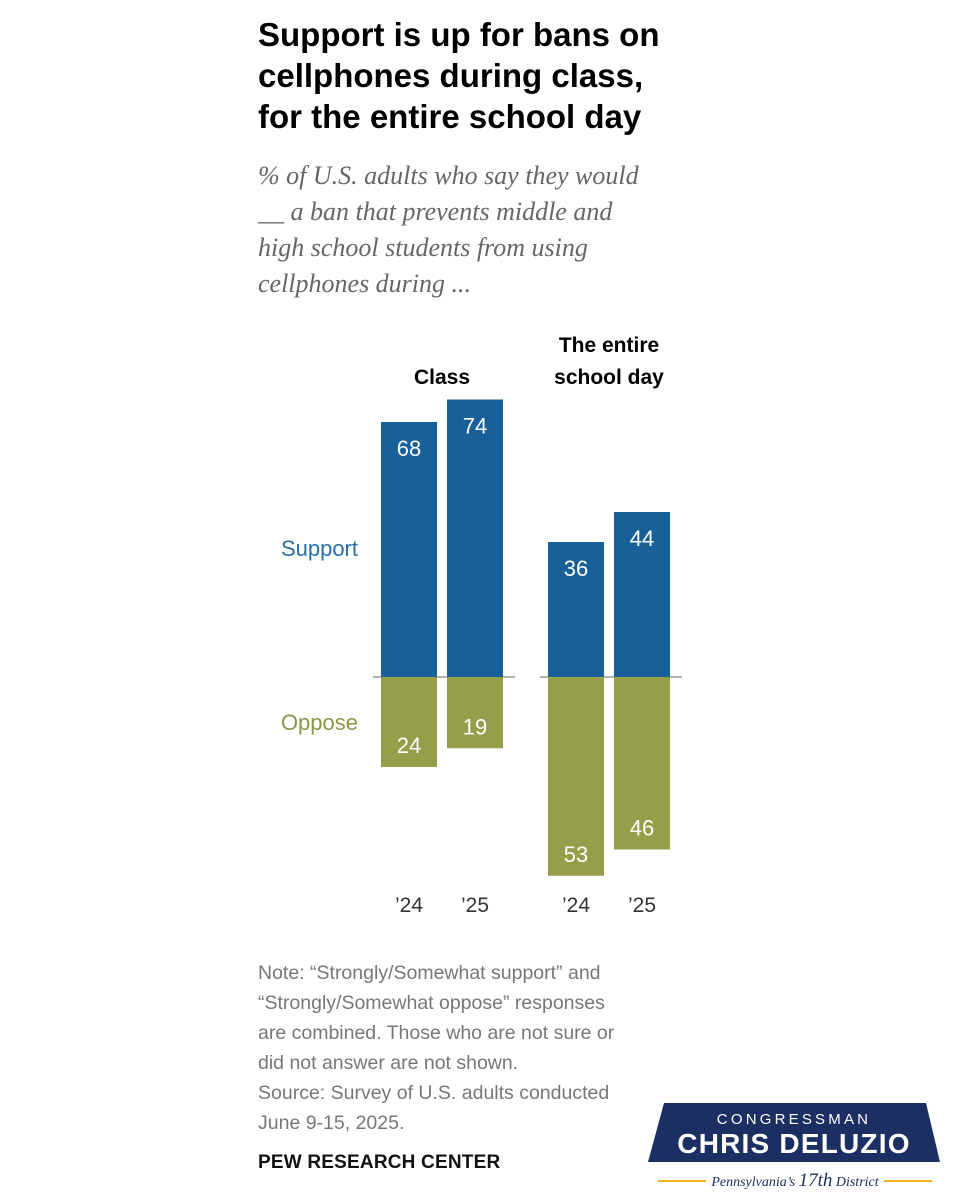  I want to click on badge-tagline-number: 17th, so click(816, 1180).